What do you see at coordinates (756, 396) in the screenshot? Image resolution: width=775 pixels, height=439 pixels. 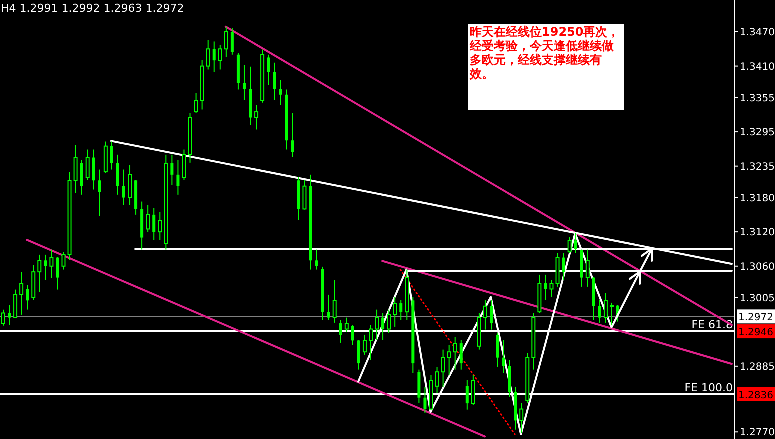 I see `annotation: 1.2836` at bounding box center [756, 396].